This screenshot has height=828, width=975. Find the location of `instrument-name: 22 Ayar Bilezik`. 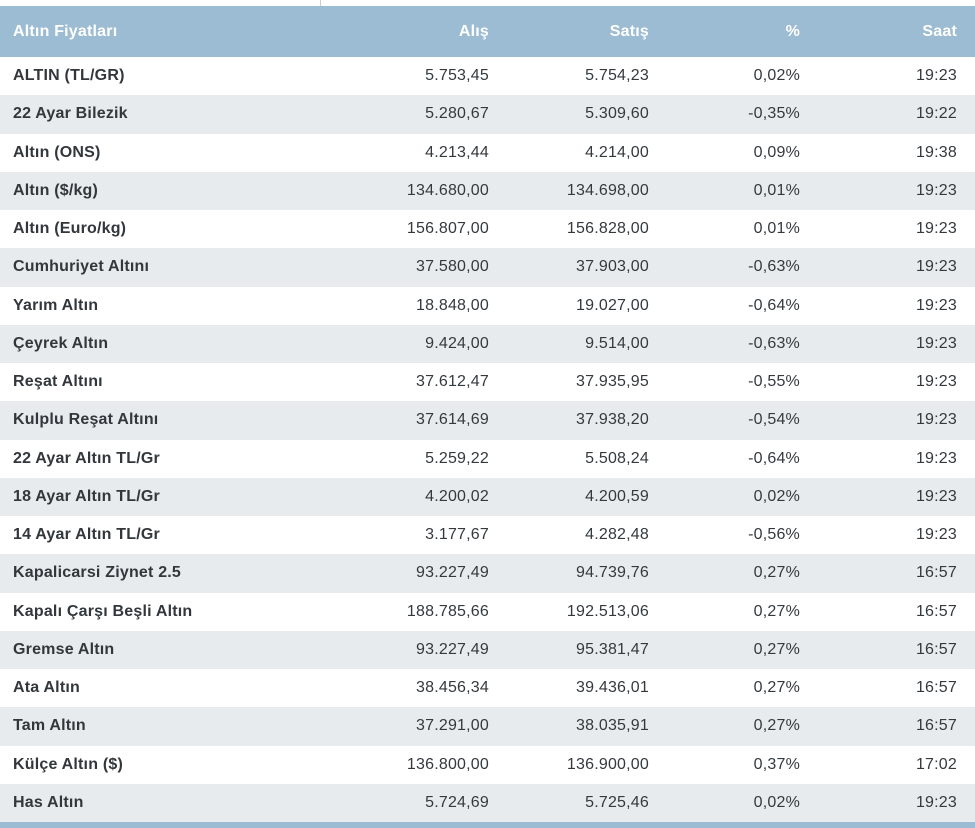

instrument-name: 22 Ayar Bilezik is located at coordinates (70, 114).